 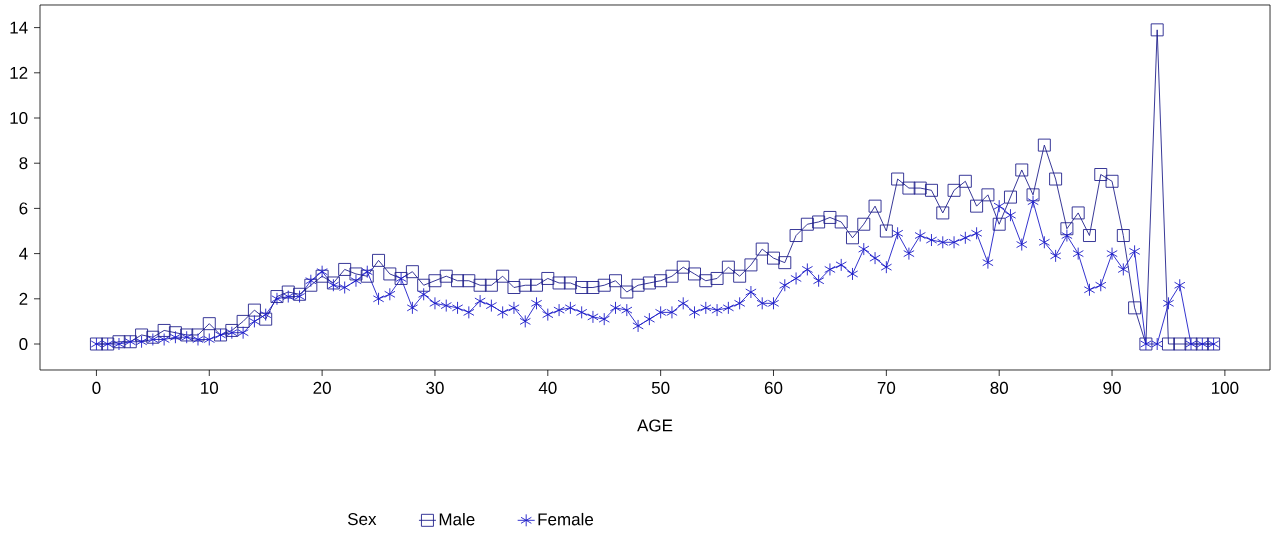 What do you see at coordinates (19, 118) in the screenshot?
I see `y-tick-label: 10` at bounding box center [19, 118].